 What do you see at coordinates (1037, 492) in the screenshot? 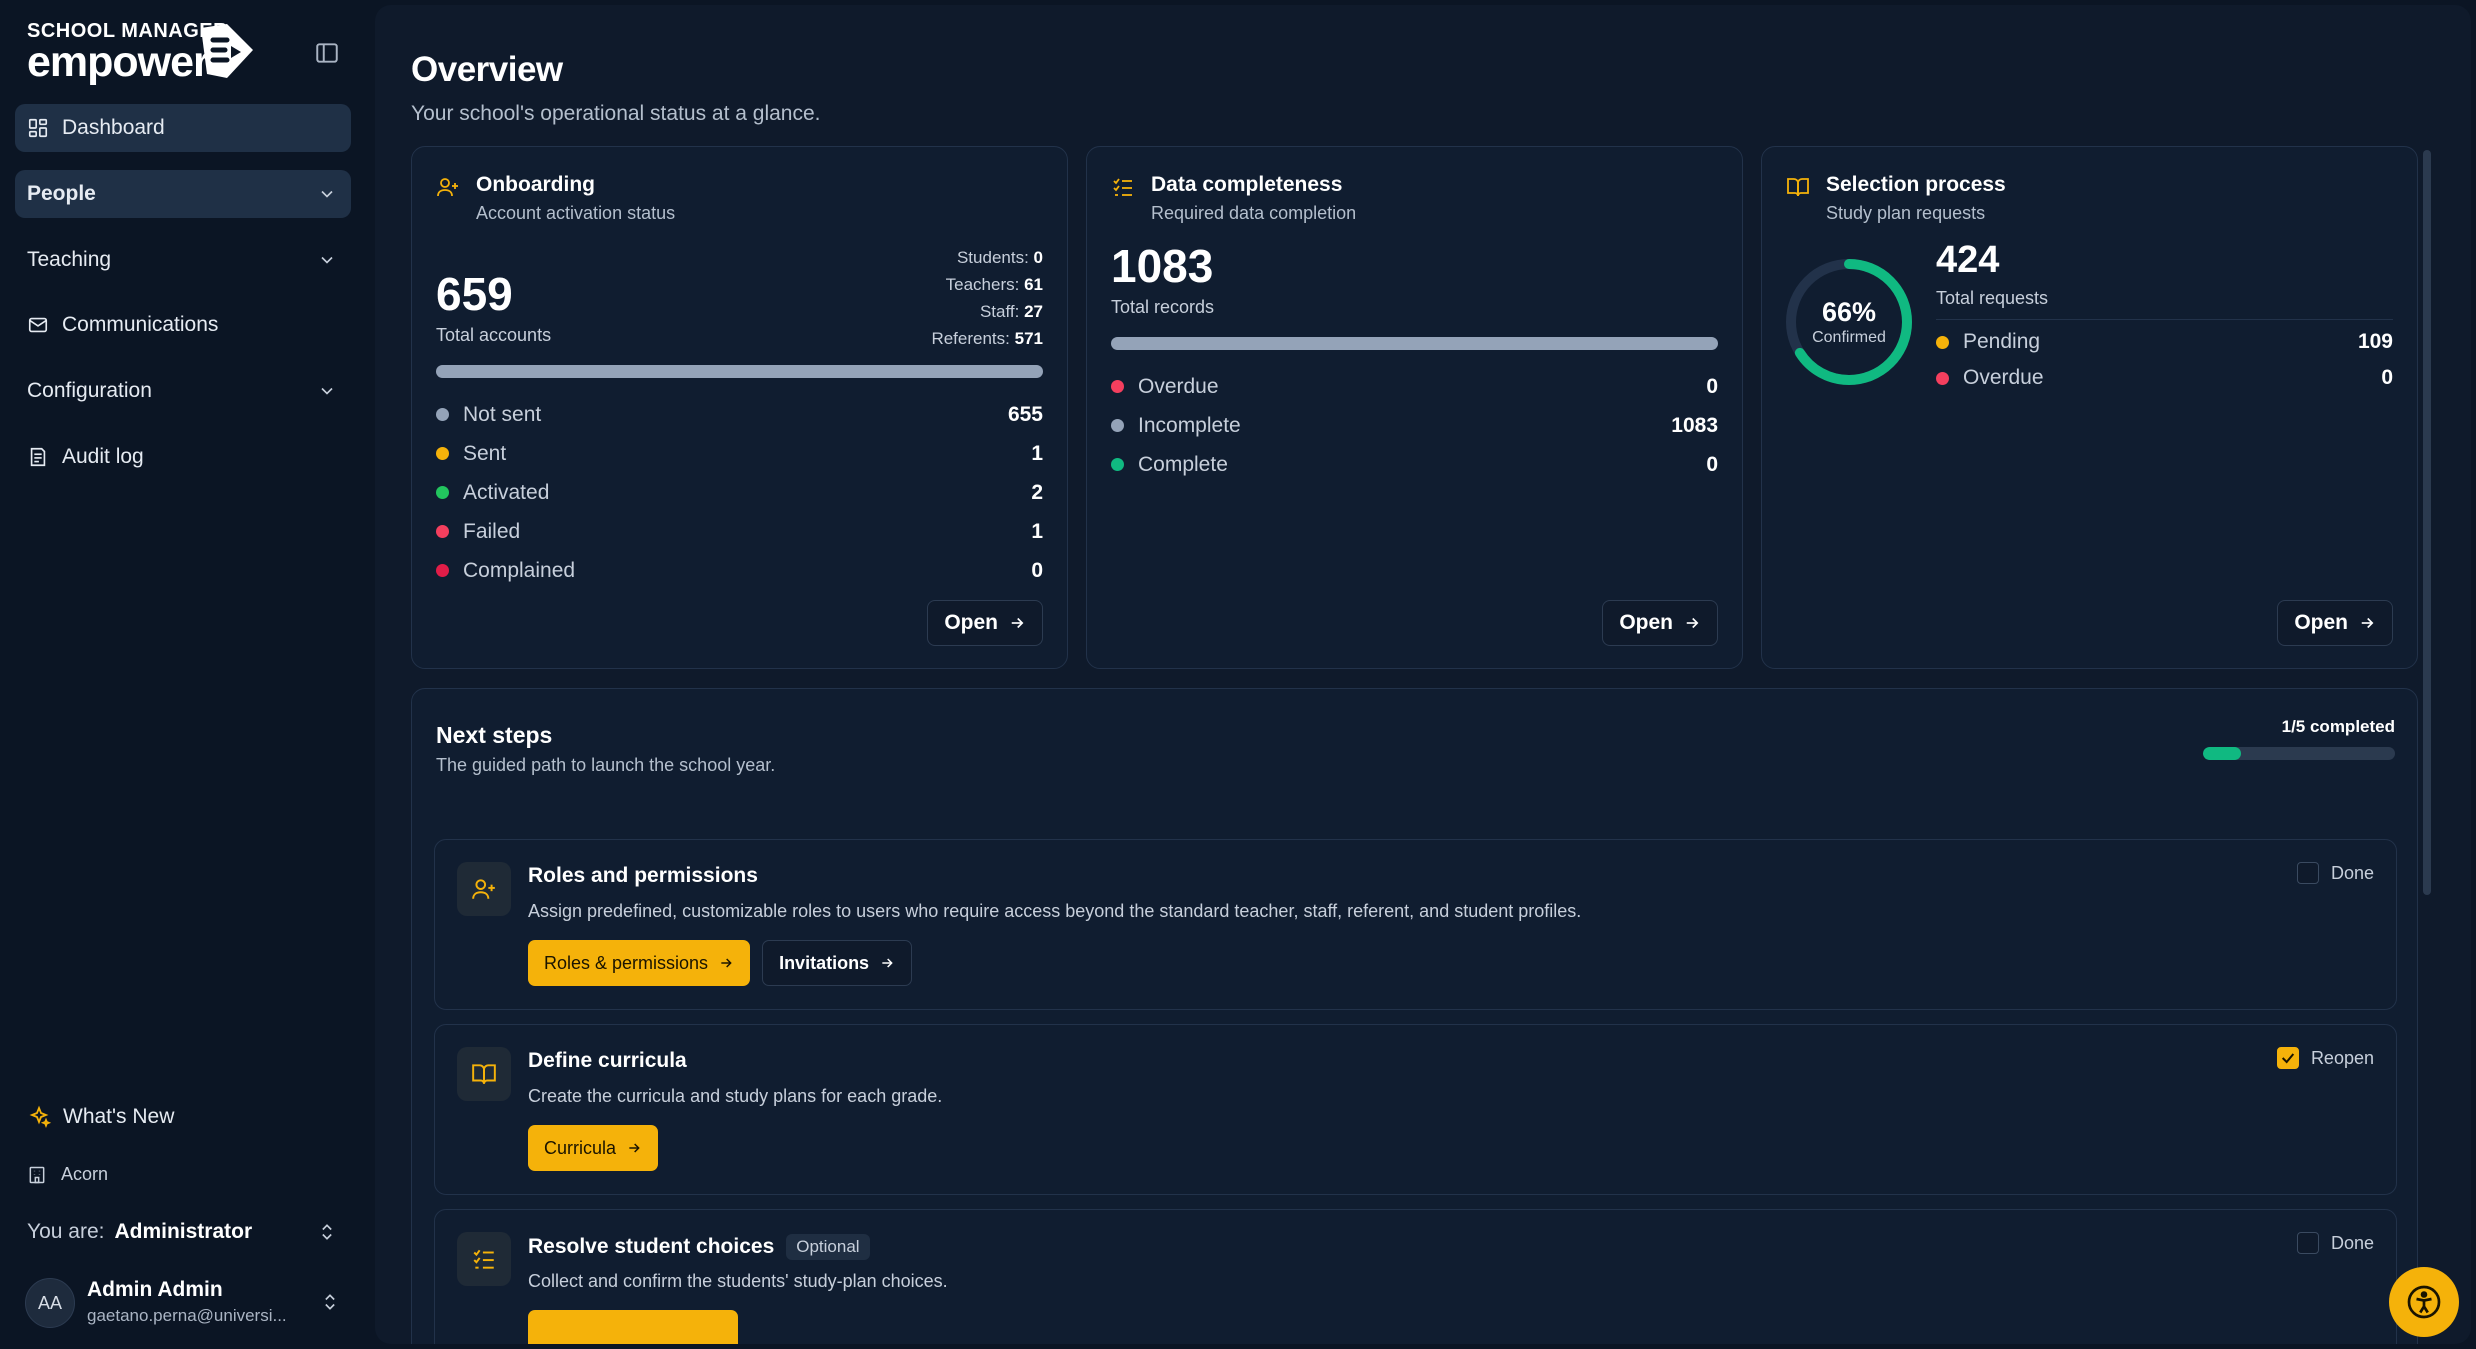
I see `legend-value: 2` at bounding box center [1037, 492].